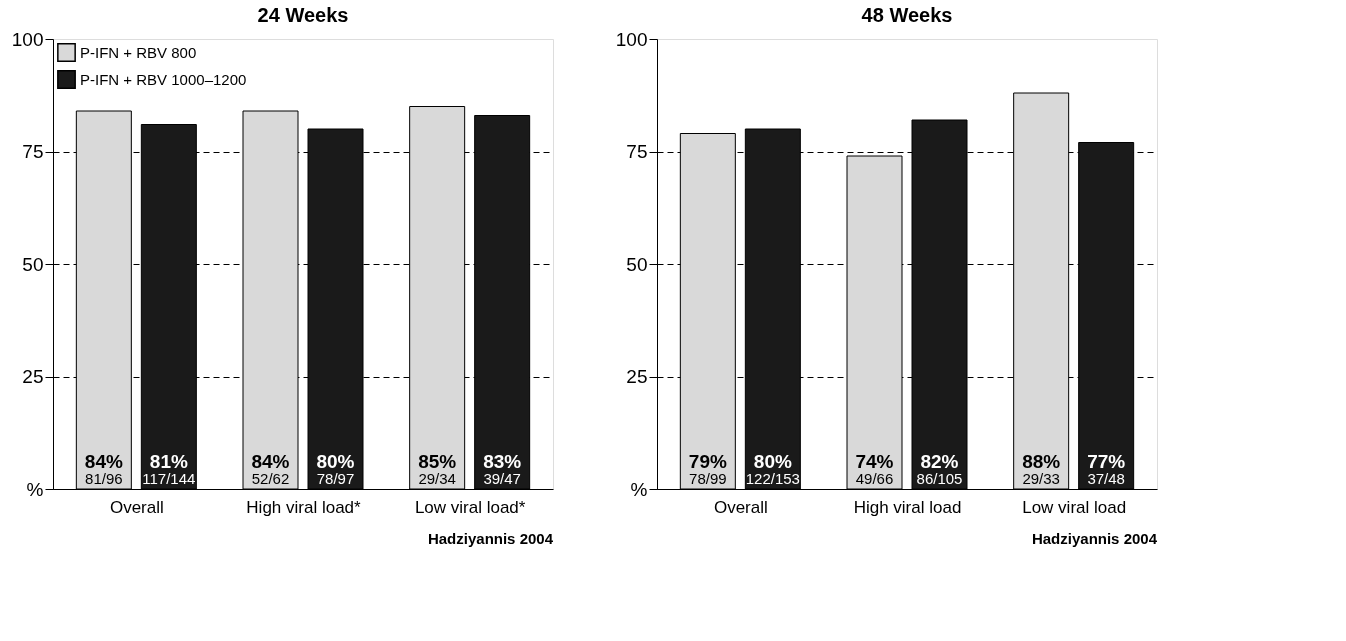 The width and height of the screenshot is (1346, 641). What do you see at coordinates (304, 507) in the screenshot?
I see `x-tick-label: High viral load*` at bounding box center [304, 507].